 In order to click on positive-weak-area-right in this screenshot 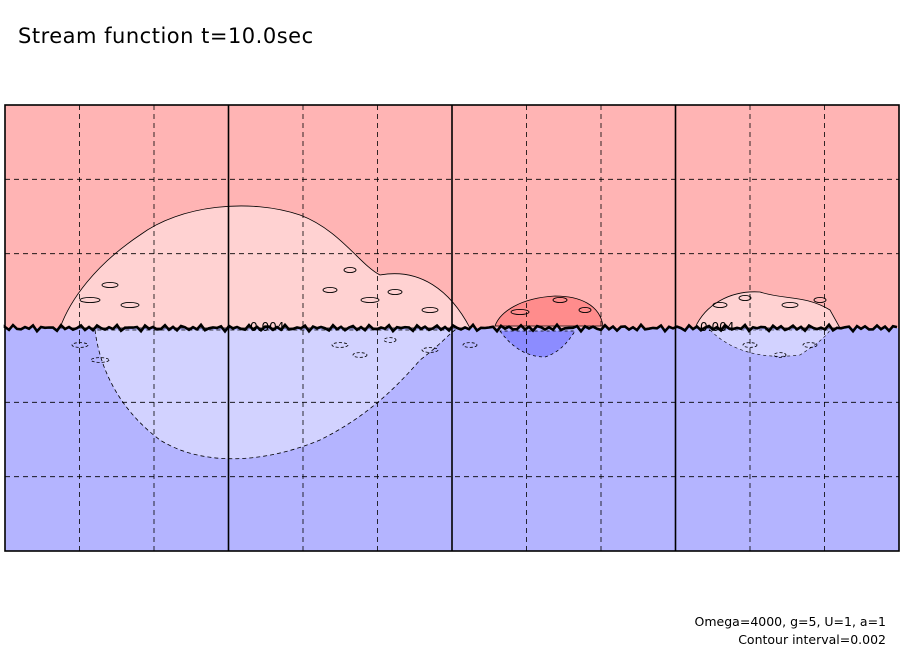, I will do `click(767, 310)`.